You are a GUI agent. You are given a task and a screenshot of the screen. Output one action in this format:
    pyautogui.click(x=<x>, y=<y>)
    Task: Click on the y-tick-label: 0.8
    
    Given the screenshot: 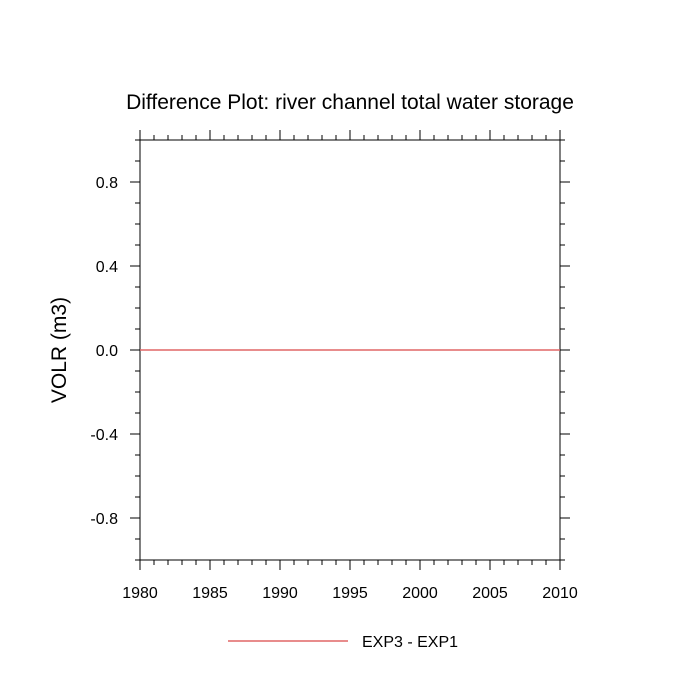 What is the action you would take?
    pyautogui.click(x=107, y=183)
    